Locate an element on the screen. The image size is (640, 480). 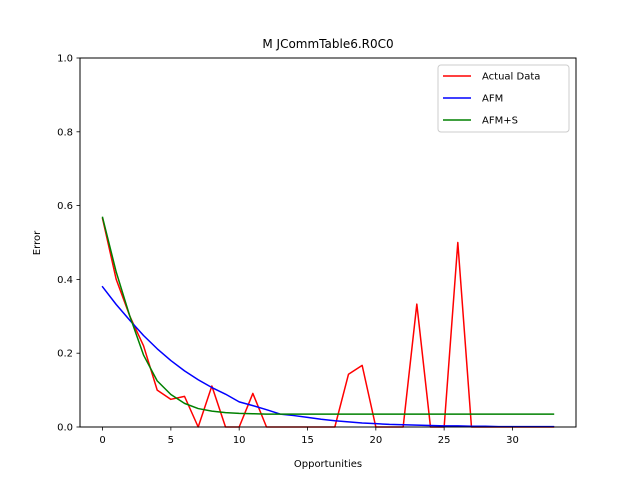
x-tick-label: 25 is located at coordinates (444, 440).